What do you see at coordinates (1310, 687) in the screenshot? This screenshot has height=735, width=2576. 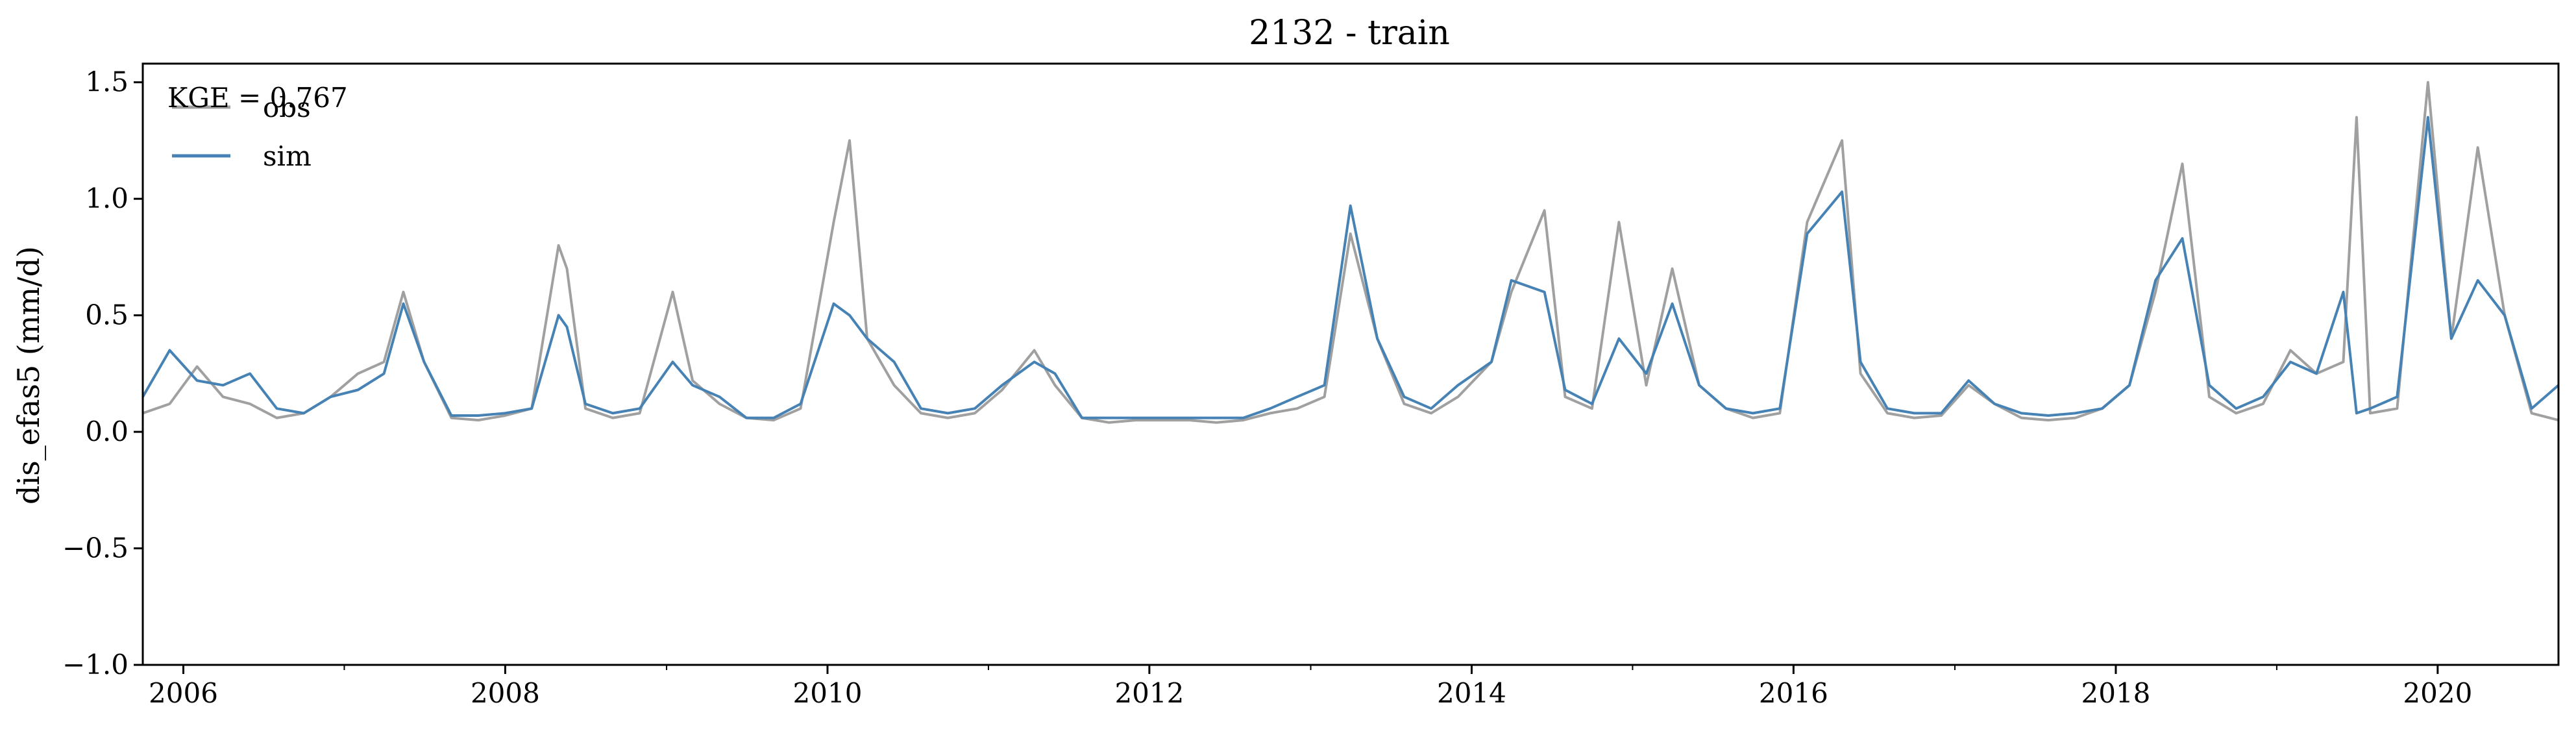 I see `x-axis: 2006 2008 2010 2012 2014 2016 2018 2020` at bounding box center [1310, 687].